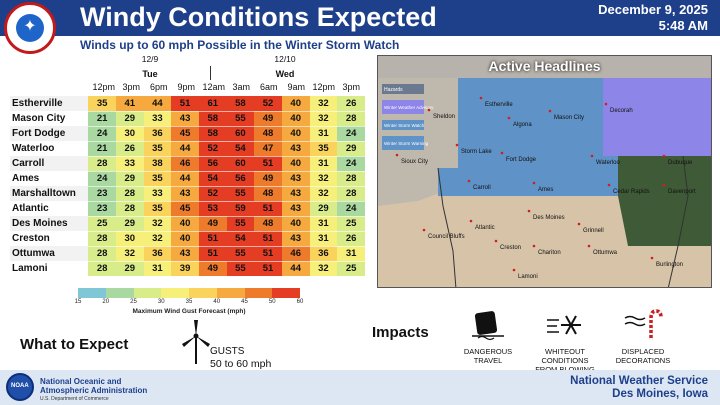  Describe the element at coordinates (185, 269) in the screenshot. I see `gust-value: 39` at that location.